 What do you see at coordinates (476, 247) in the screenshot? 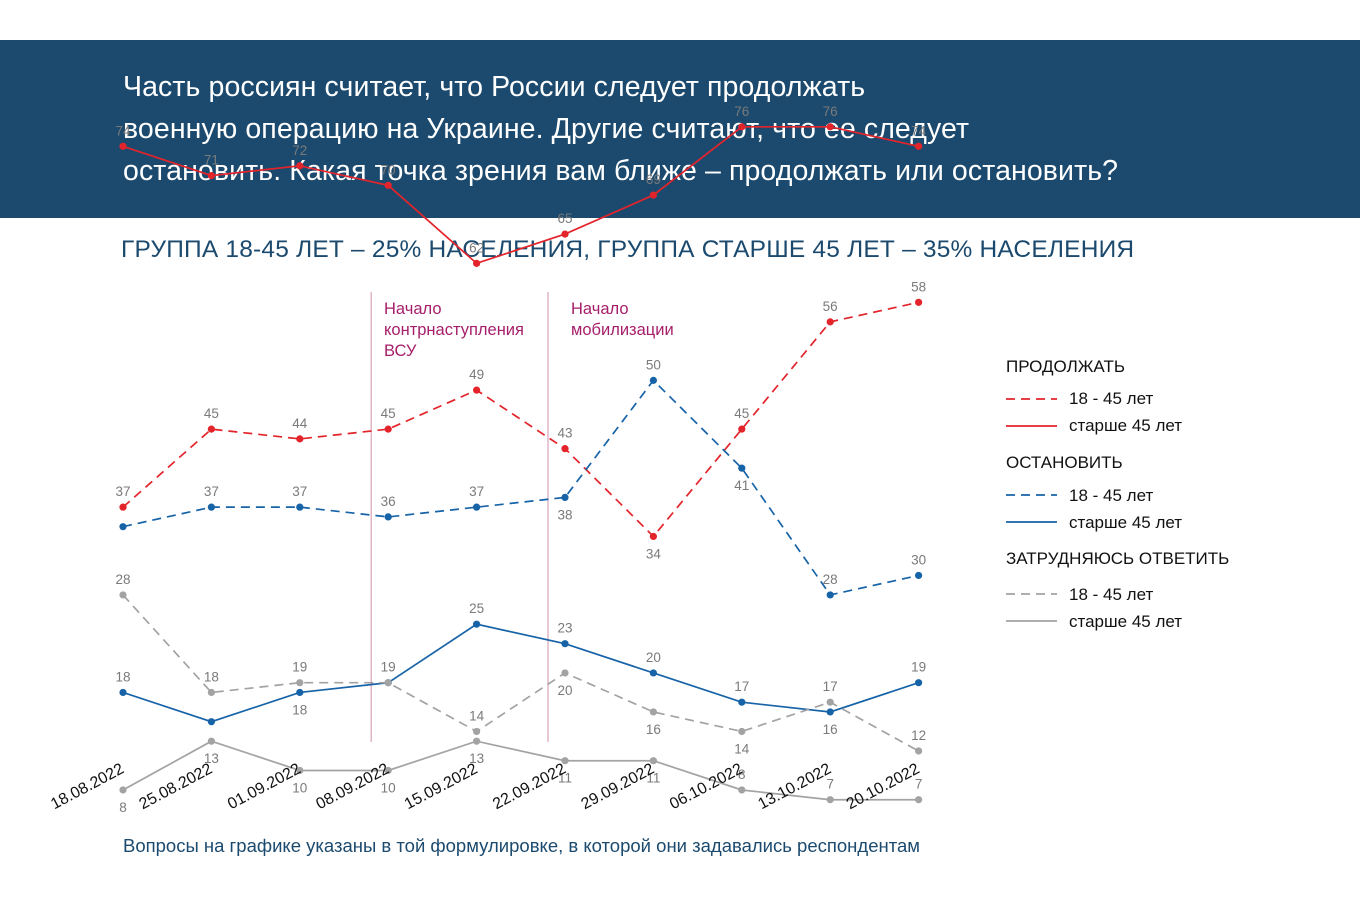
I see `data-label: 62` at bounding box center [476, 247].